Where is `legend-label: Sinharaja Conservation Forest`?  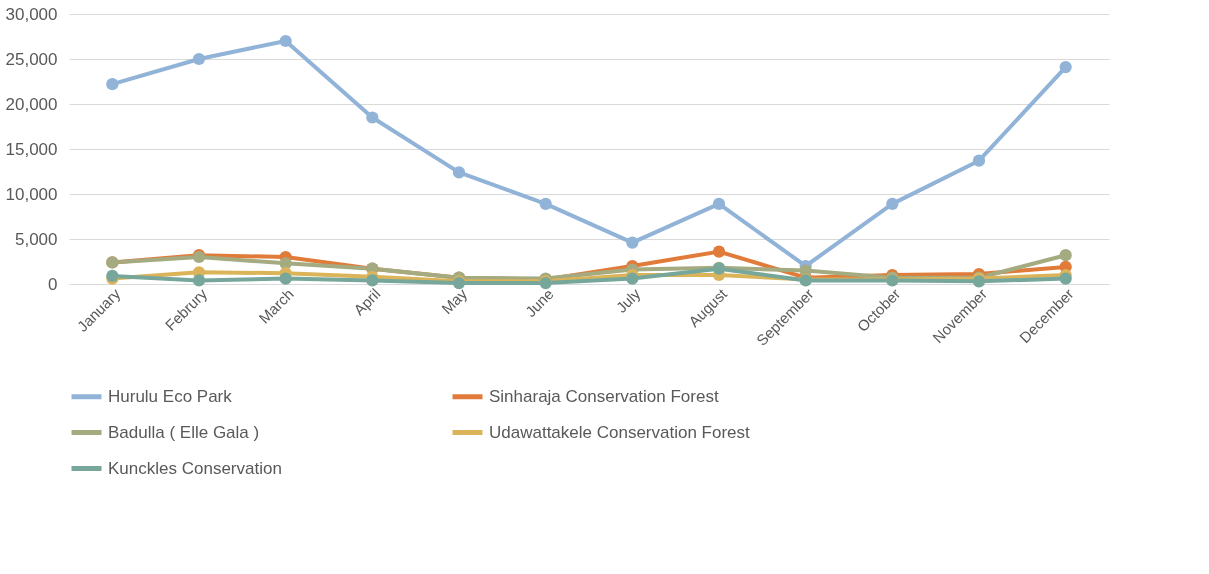
legend-label: Sinharaja Conservation Forest is located at coordinates (604, 396).